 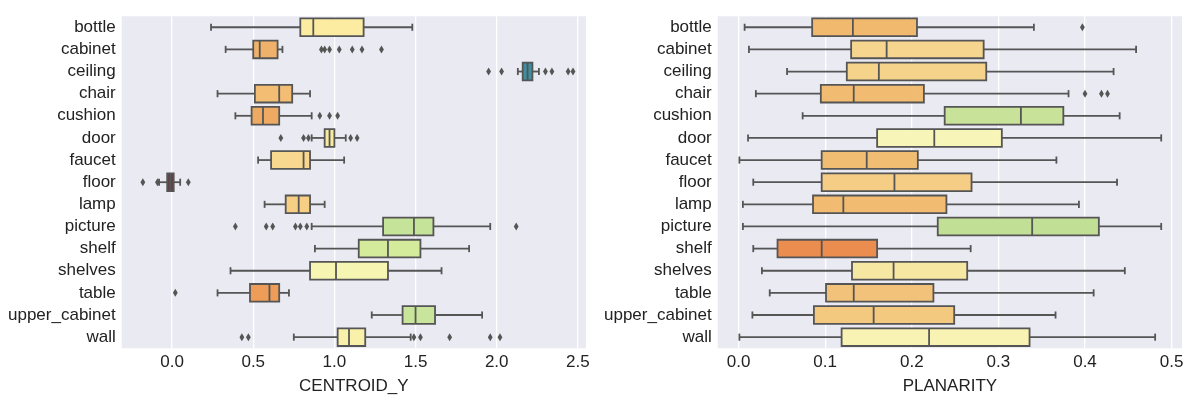 What do you see at coordinates (950, 386) in the screenshot?
I see `x-axis-title: PLANARITY` at bounding box center [950, 386].